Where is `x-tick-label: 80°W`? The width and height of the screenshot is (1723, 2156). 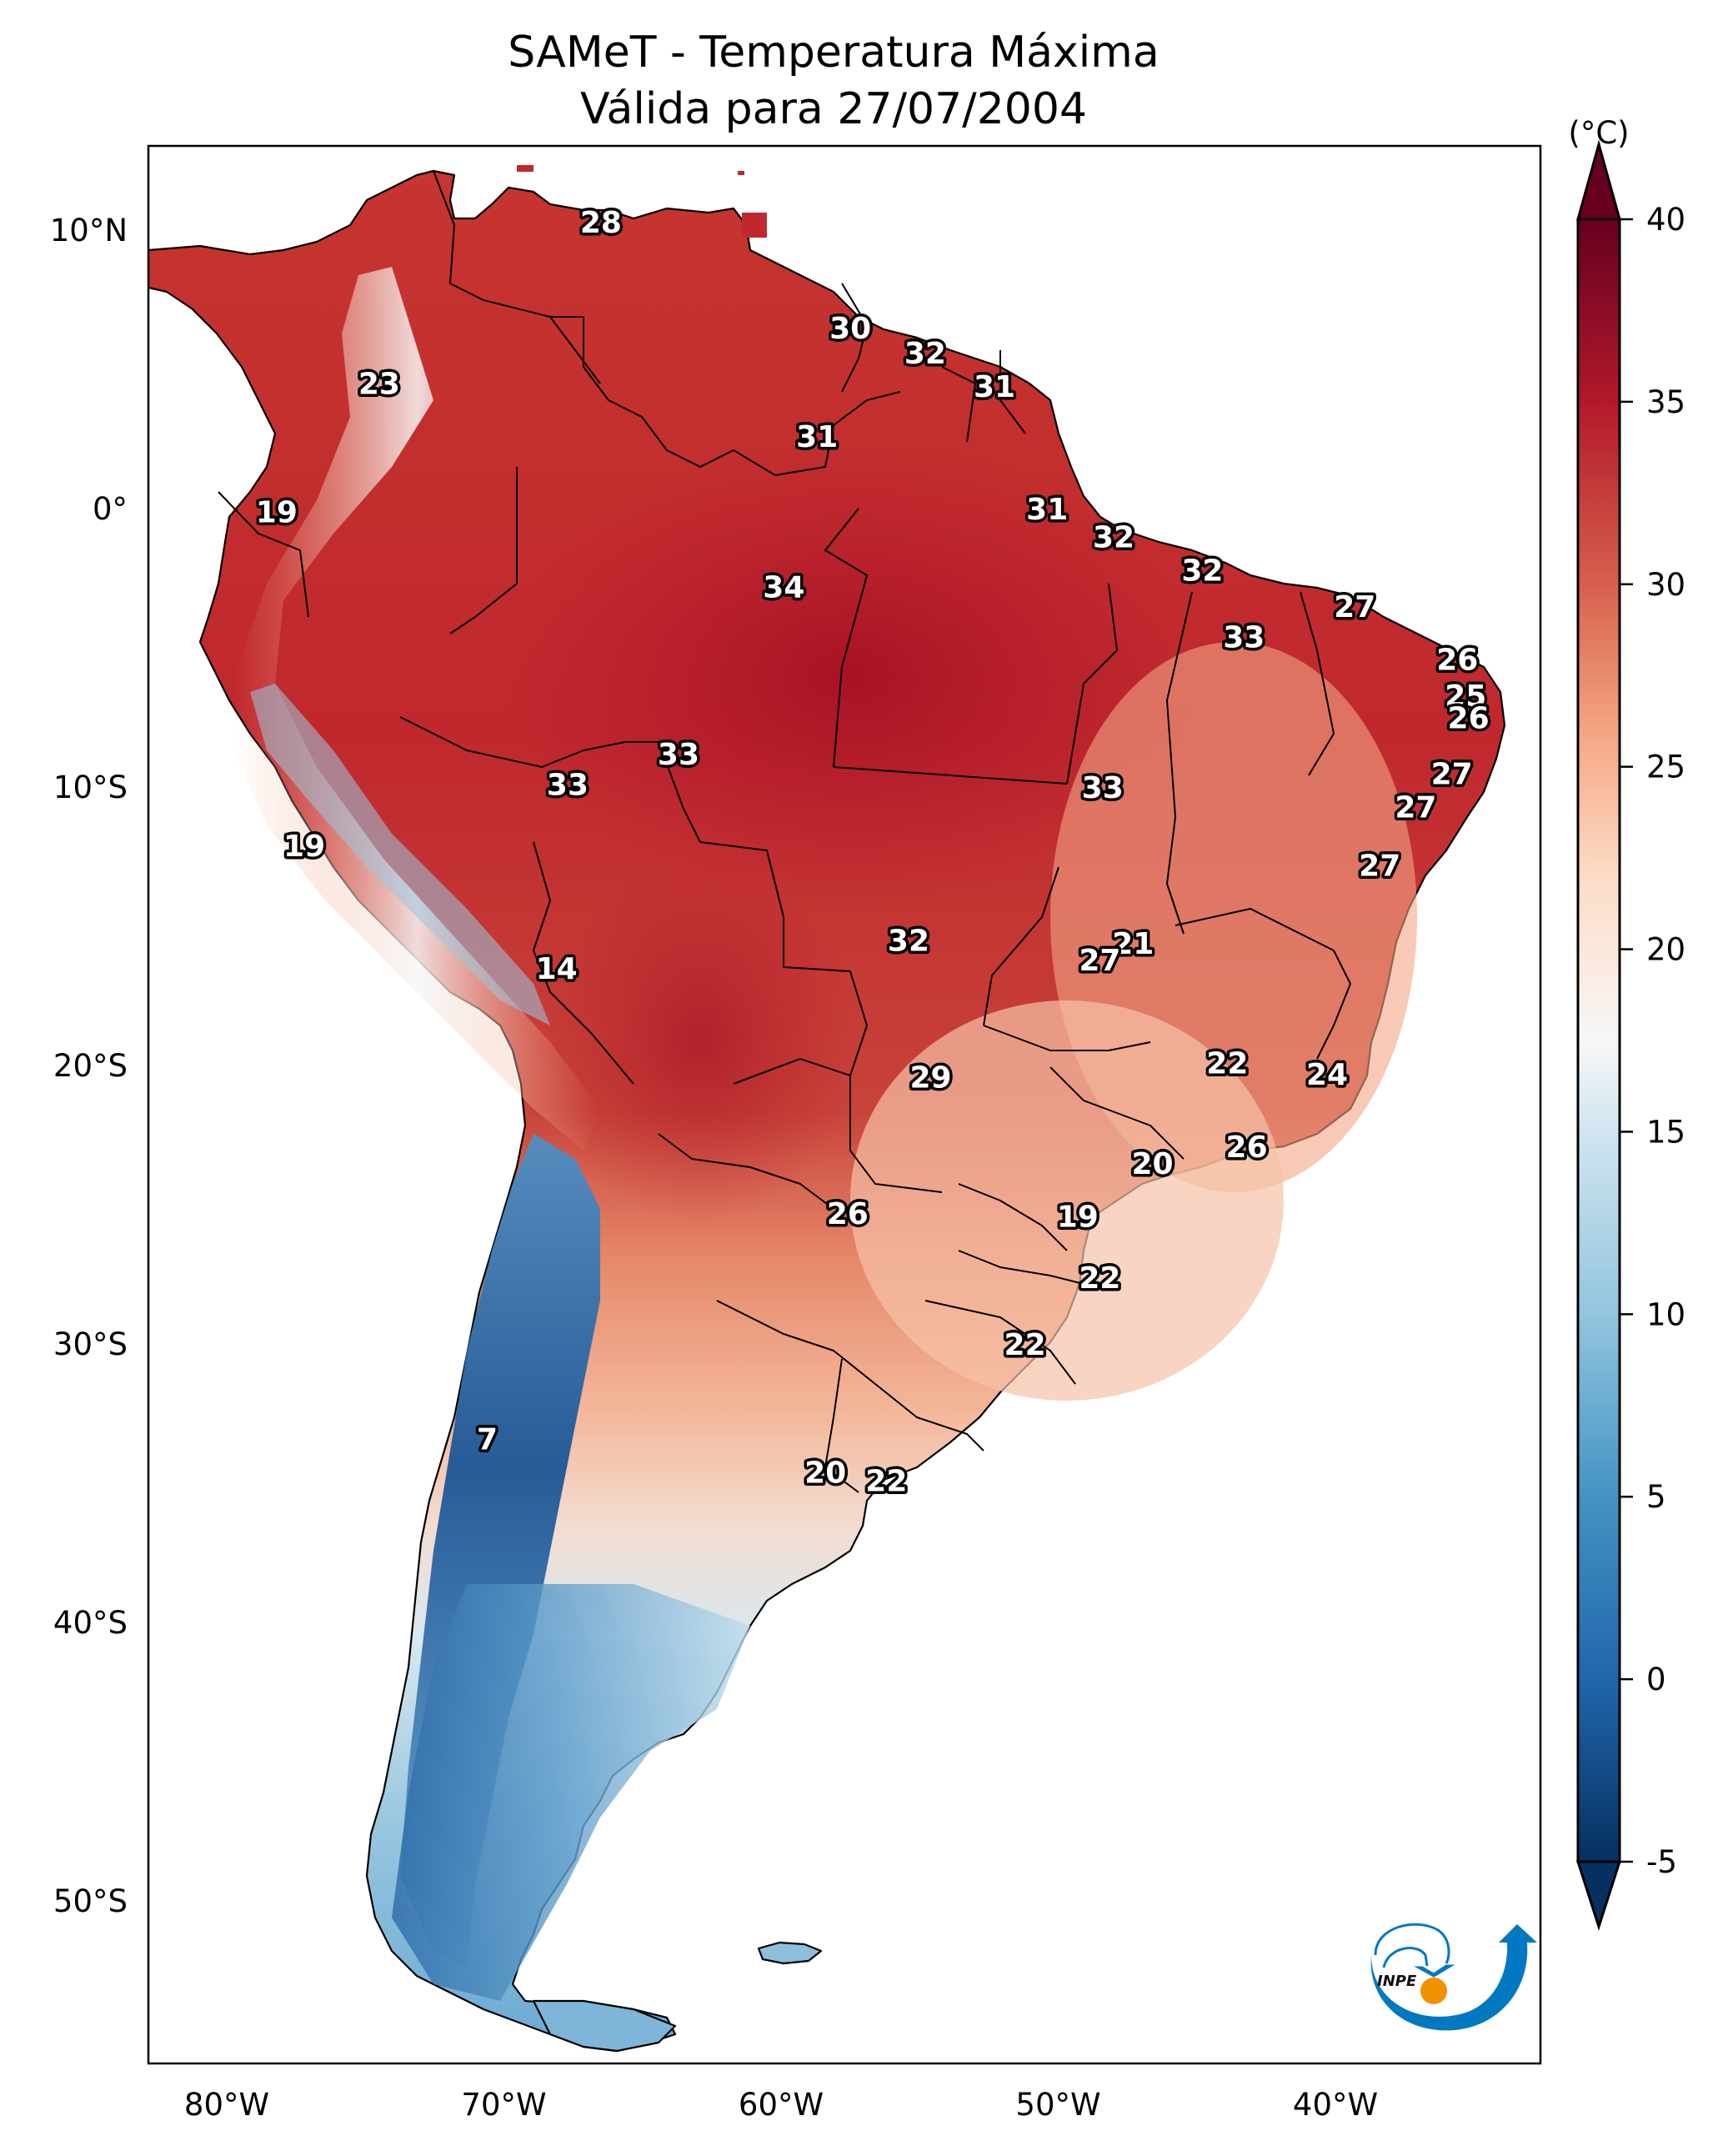 x-tick-label: 80°W is located at coordinates (227, 2105).